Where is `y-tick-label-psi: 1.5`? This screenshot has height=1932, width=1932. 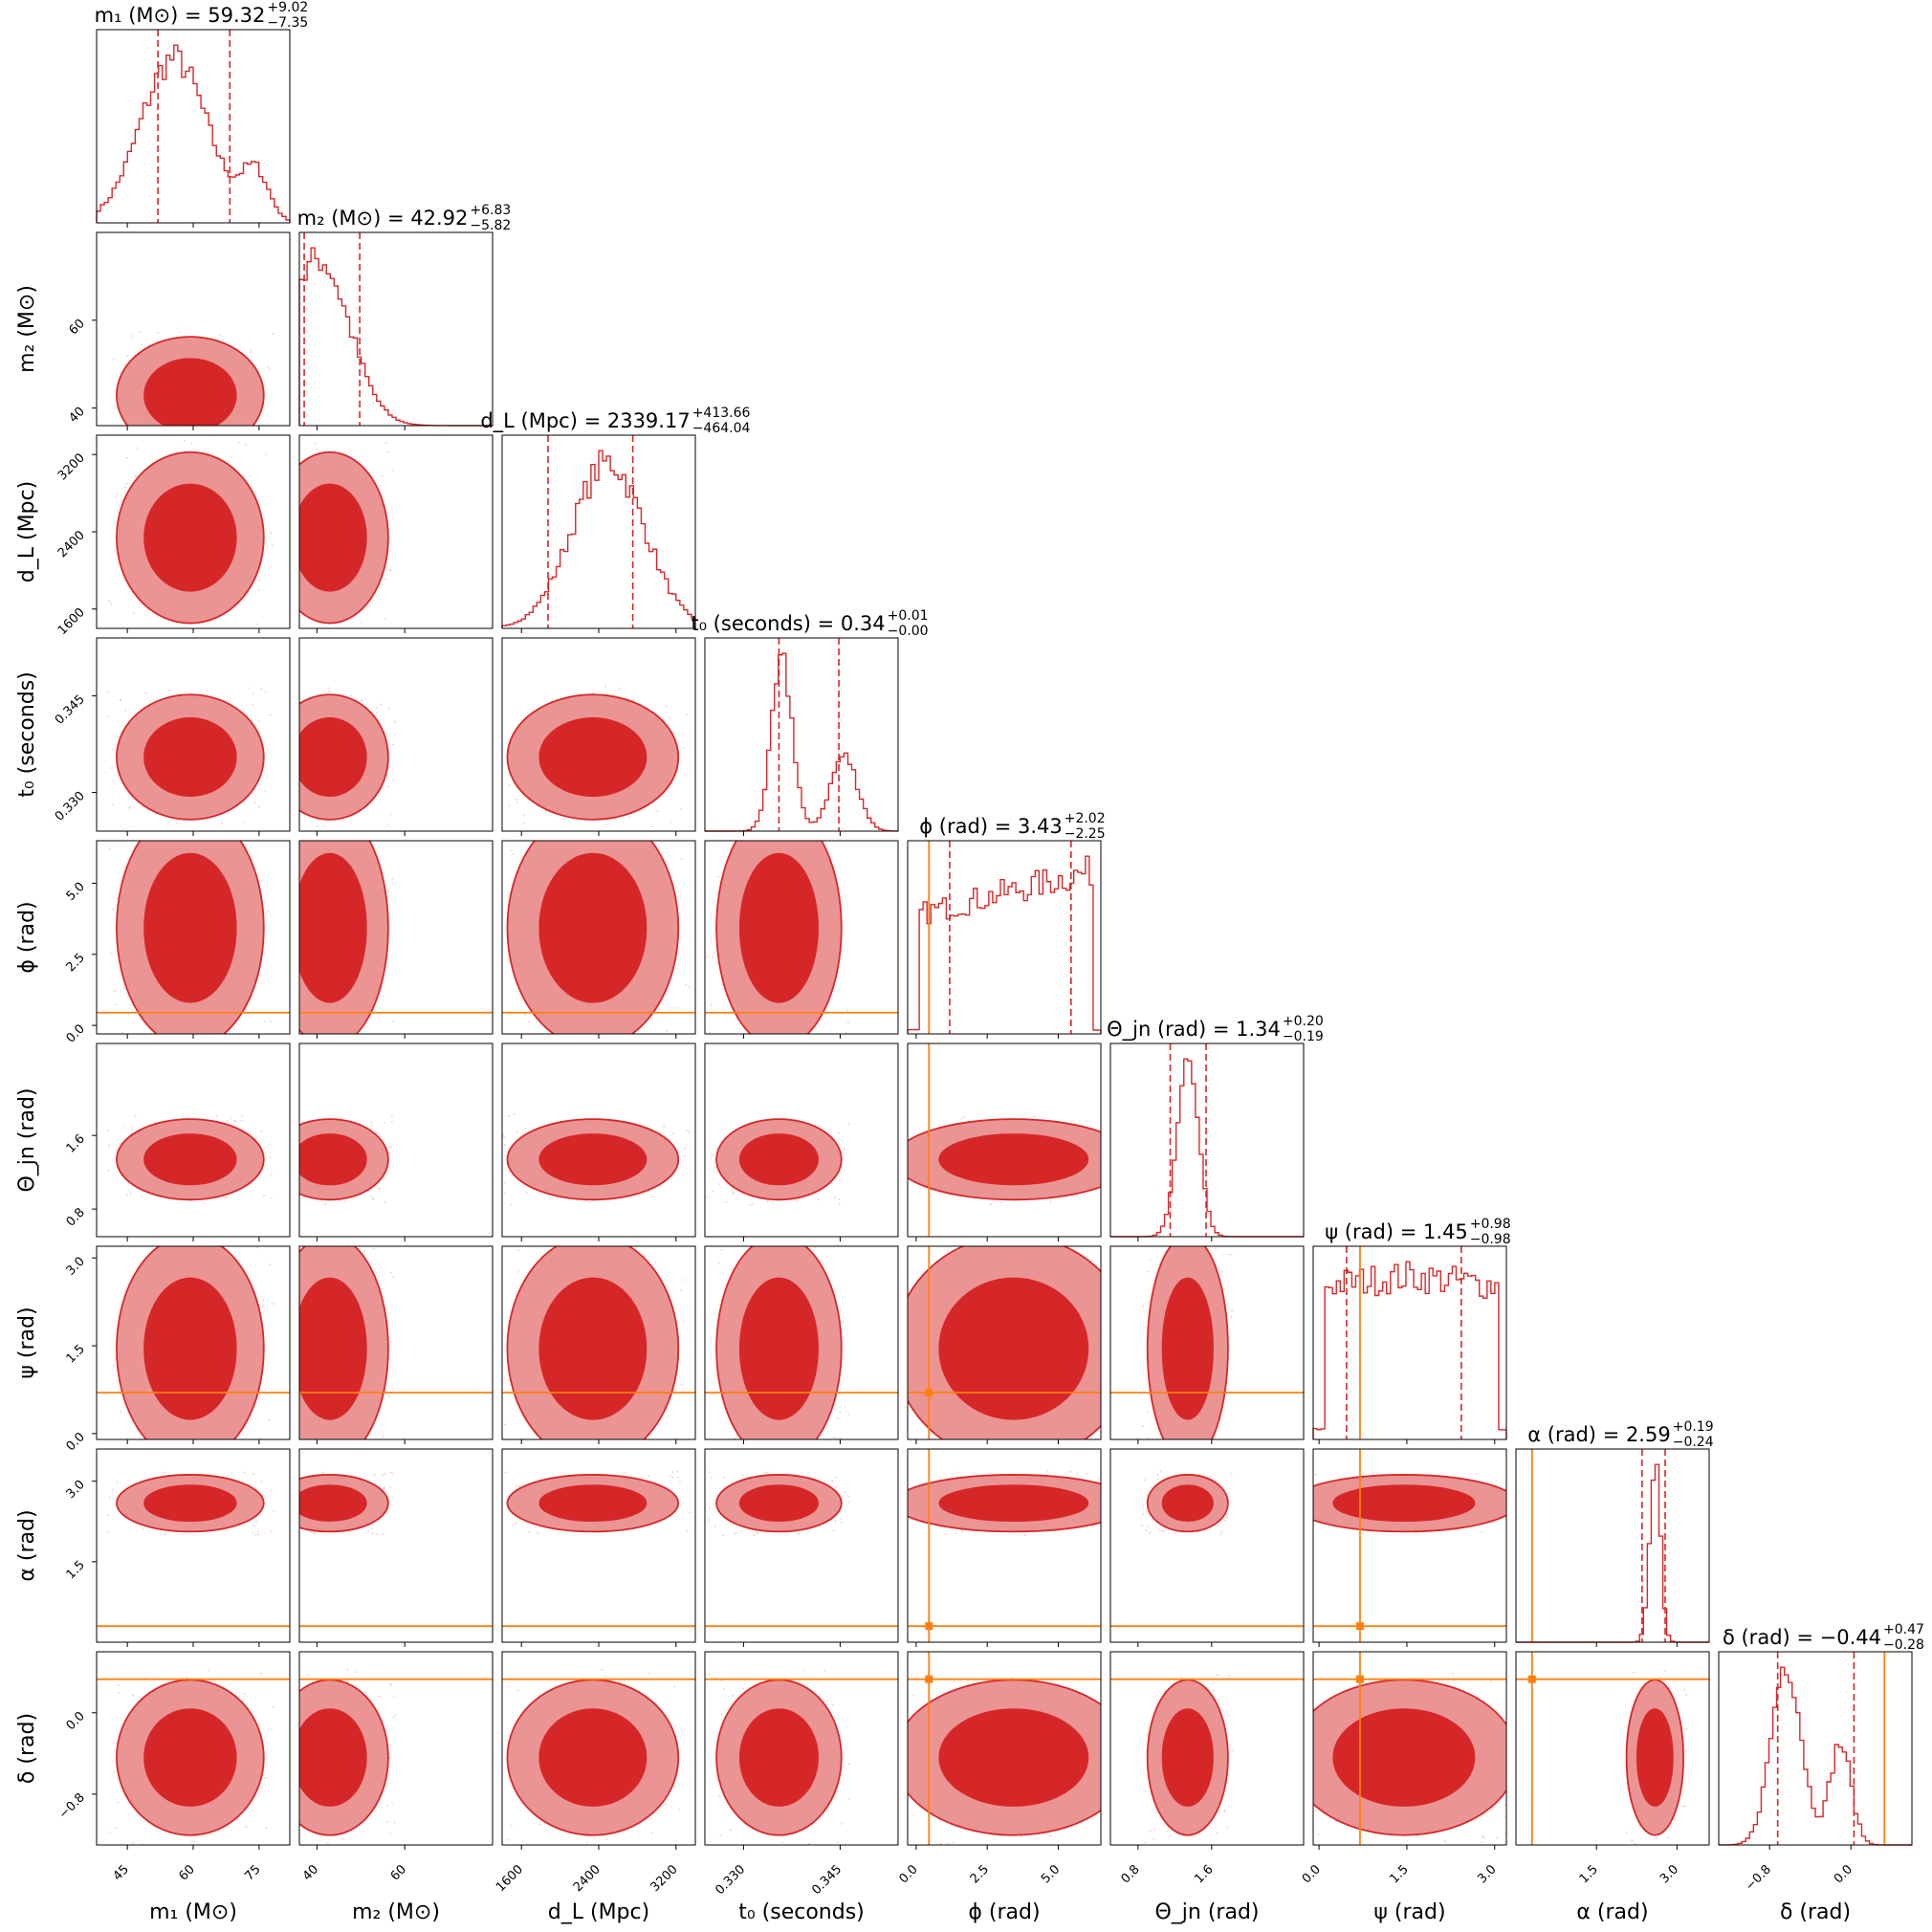 y-tick-label-psi: 1.5 is located at coordinates (76, 1354).